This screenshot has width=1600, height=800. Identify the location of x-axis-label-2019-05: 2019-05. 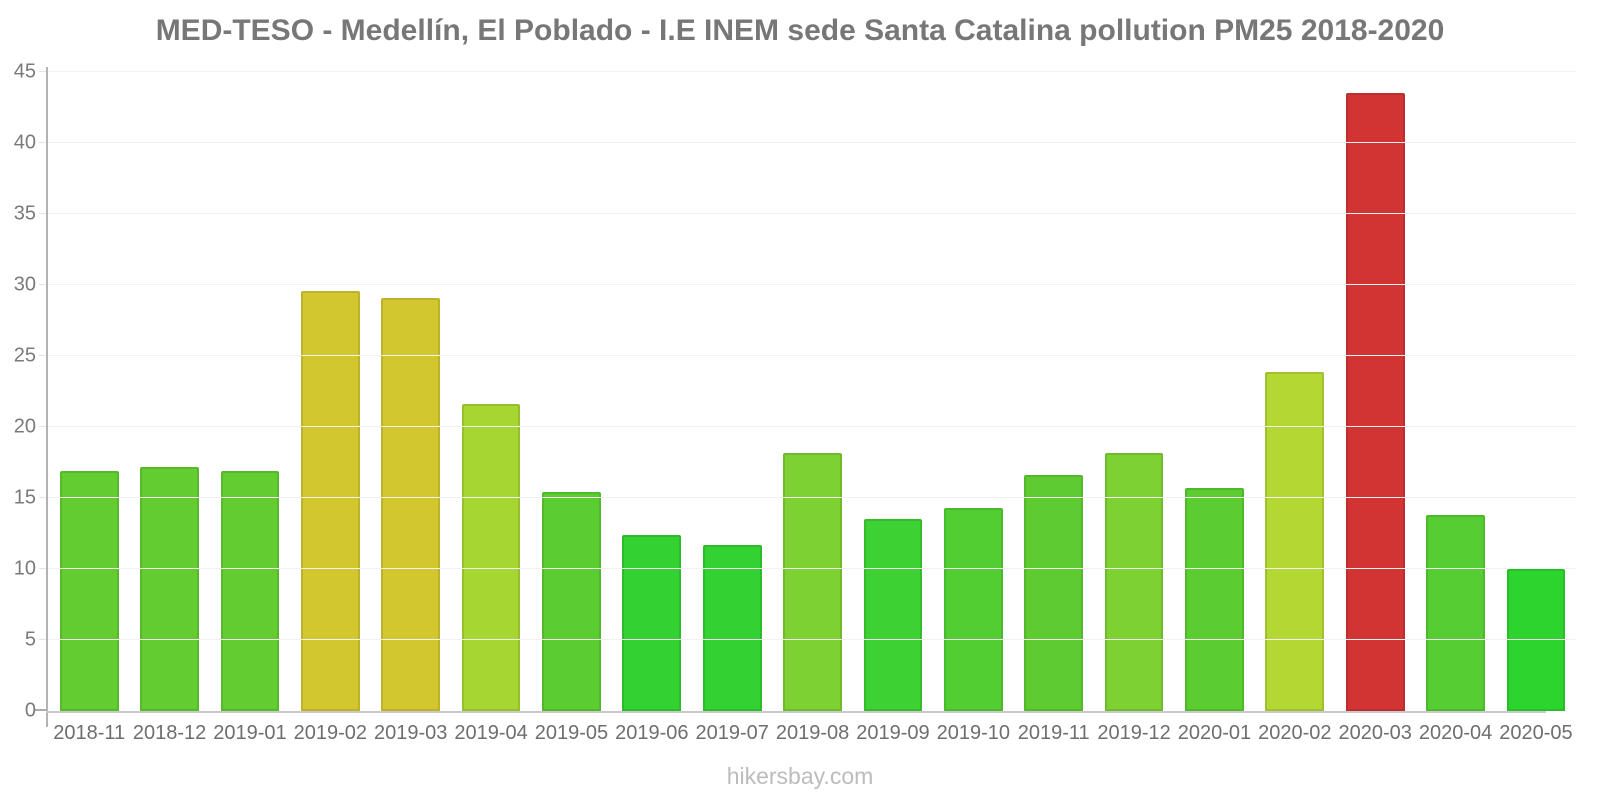
(571, 733).